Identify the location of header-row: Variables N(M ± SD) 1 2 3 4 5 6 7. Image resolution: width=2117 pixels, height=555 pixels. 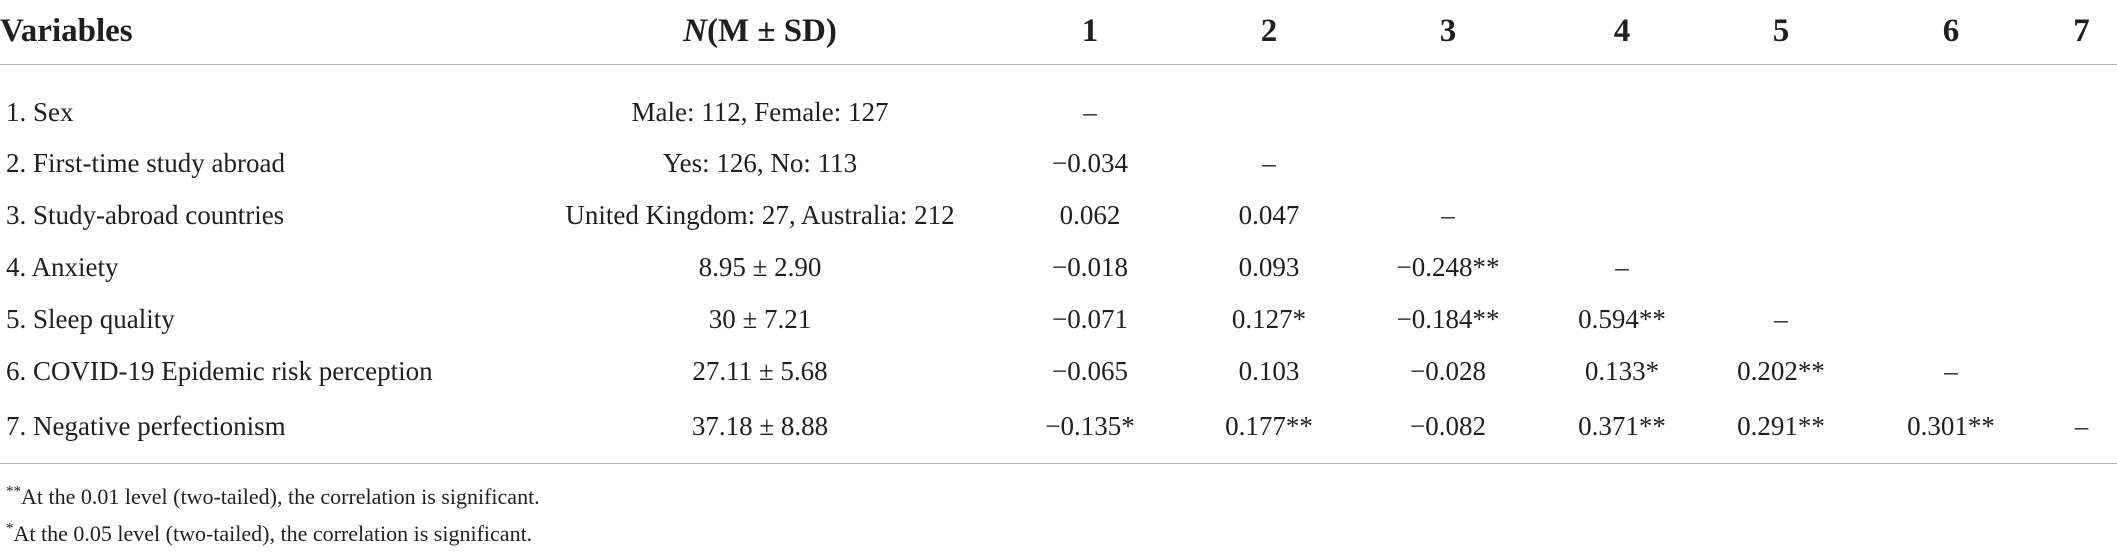
(1058, 32).